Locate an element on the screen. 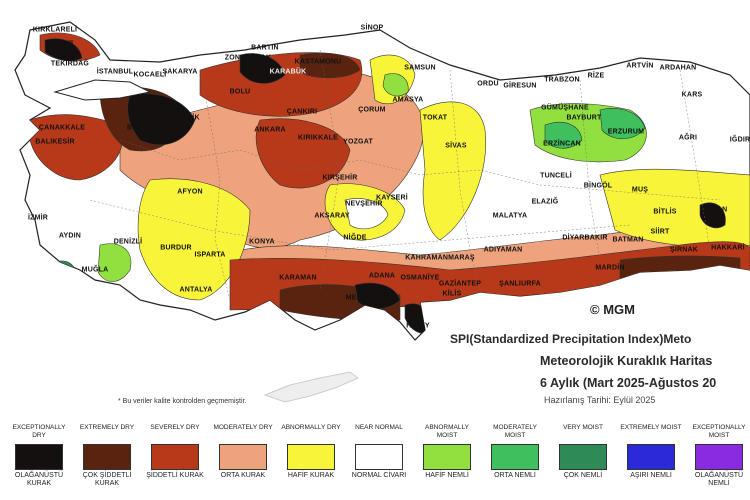  legend-item: VERY MOIST ÇOK NEMLİ is located at coordinates (583, 452).